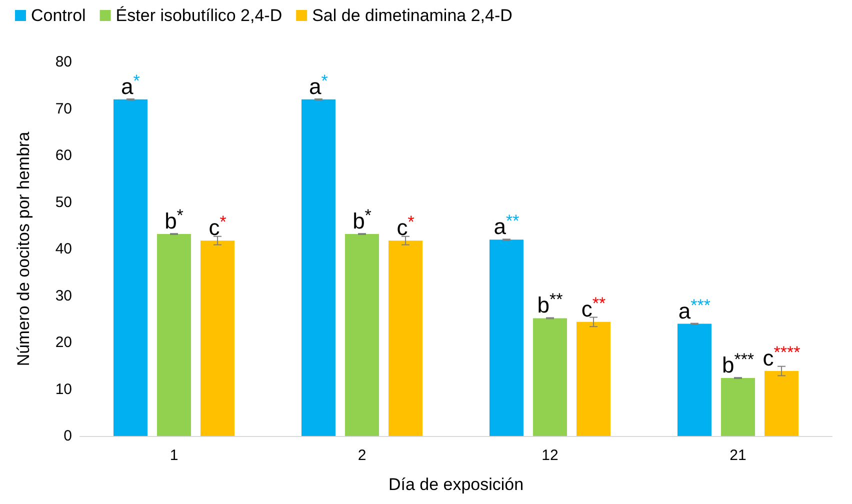 The image size is (852, 504). What do you see at coordinates (550, 304) in the screenshot?
I see `data-label: b**` at bounding box center [550, 304].